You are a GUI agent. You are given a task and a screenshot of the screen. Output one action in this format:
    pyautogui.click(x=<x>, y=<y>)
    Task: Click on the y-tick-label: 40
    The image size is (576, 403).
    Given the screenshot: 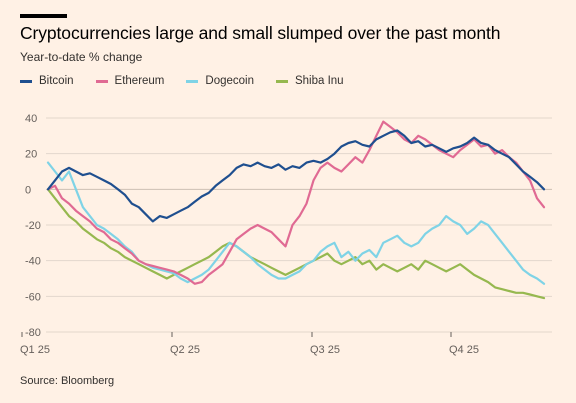 What is the action you would take?
    pyautogui.click(x=31, y=119)
    